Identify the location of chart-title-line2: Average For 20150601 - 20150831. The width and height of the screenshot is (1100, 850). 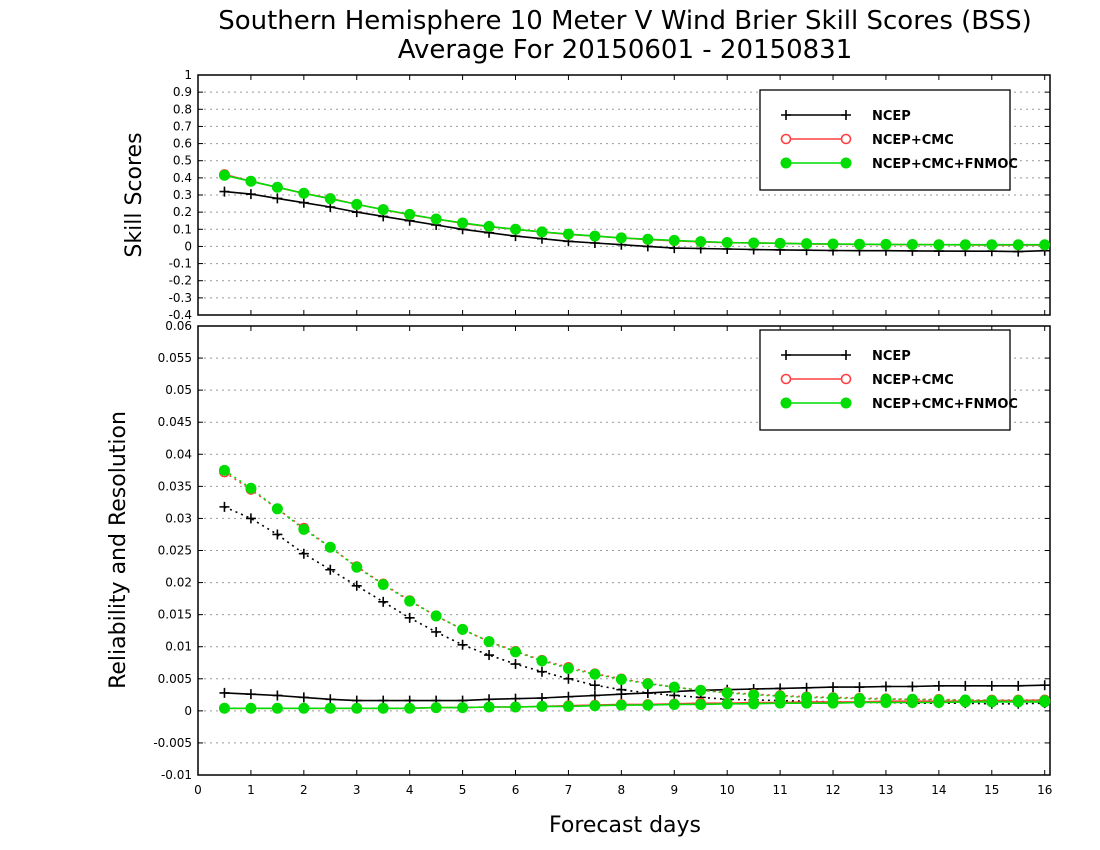
(625, 50).